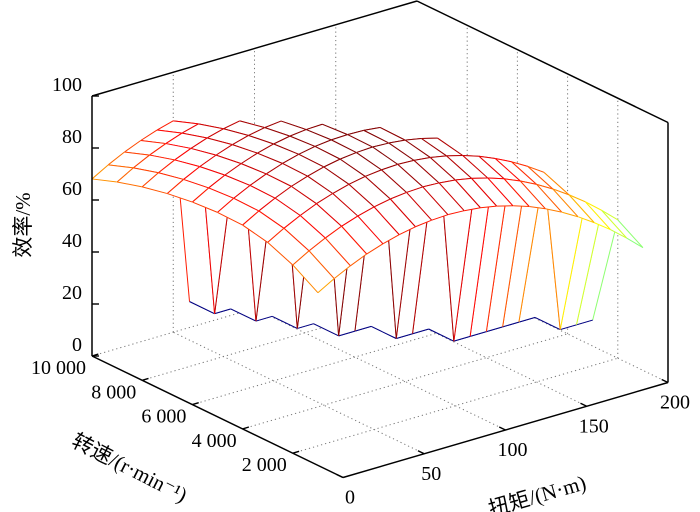  Describe the element at coordinates (67, 85) in the screenshot. I see `z-tick-label: 100` at that location.